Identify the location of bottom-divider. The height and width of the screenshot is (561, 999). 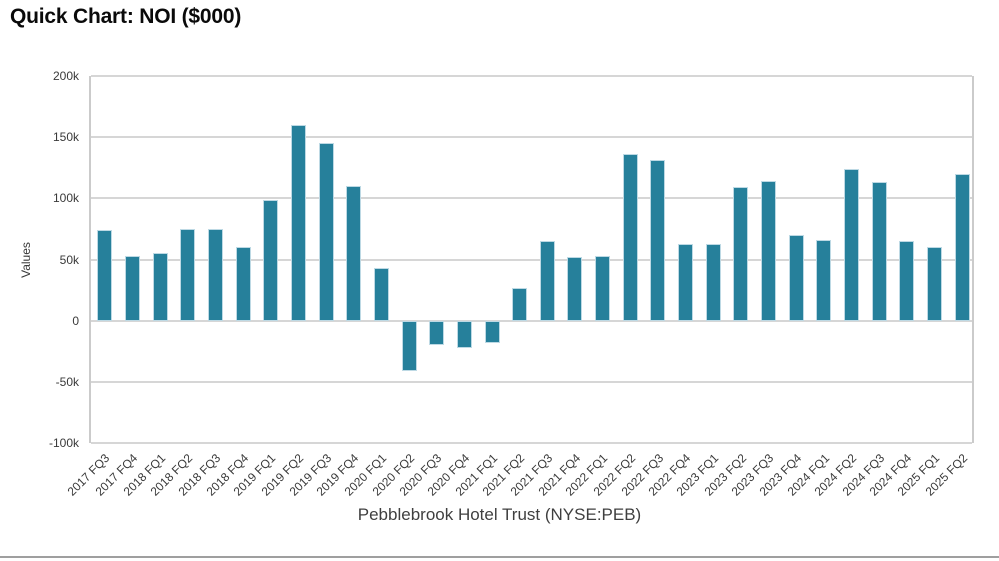
(499, 557).